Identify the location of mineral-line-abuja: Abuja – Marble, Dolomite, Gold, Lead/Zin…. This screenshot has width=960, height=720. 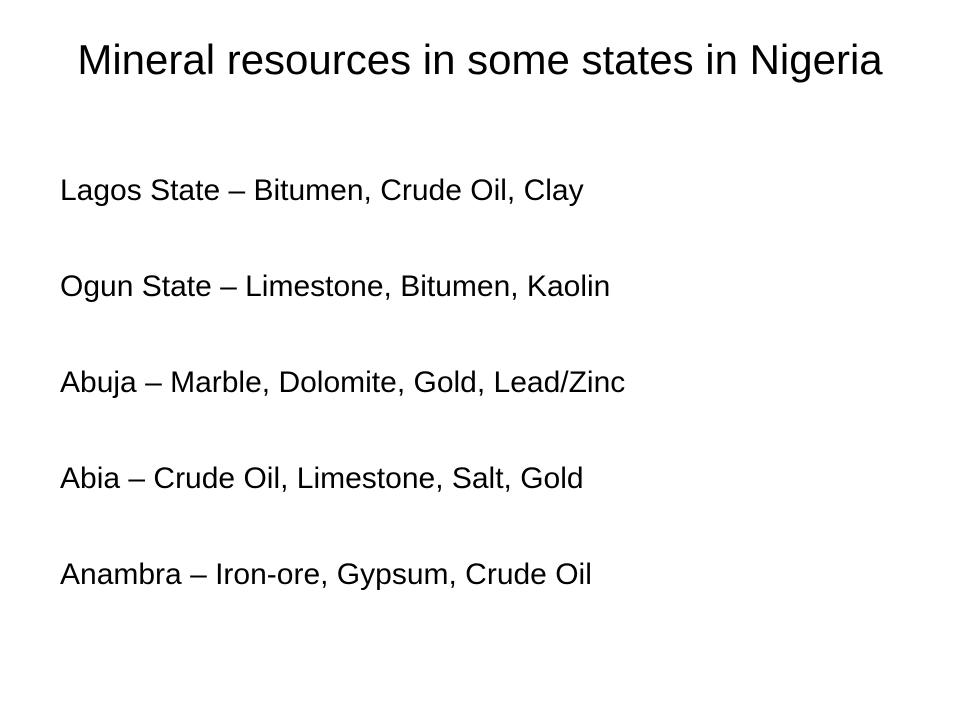
(343, 382).